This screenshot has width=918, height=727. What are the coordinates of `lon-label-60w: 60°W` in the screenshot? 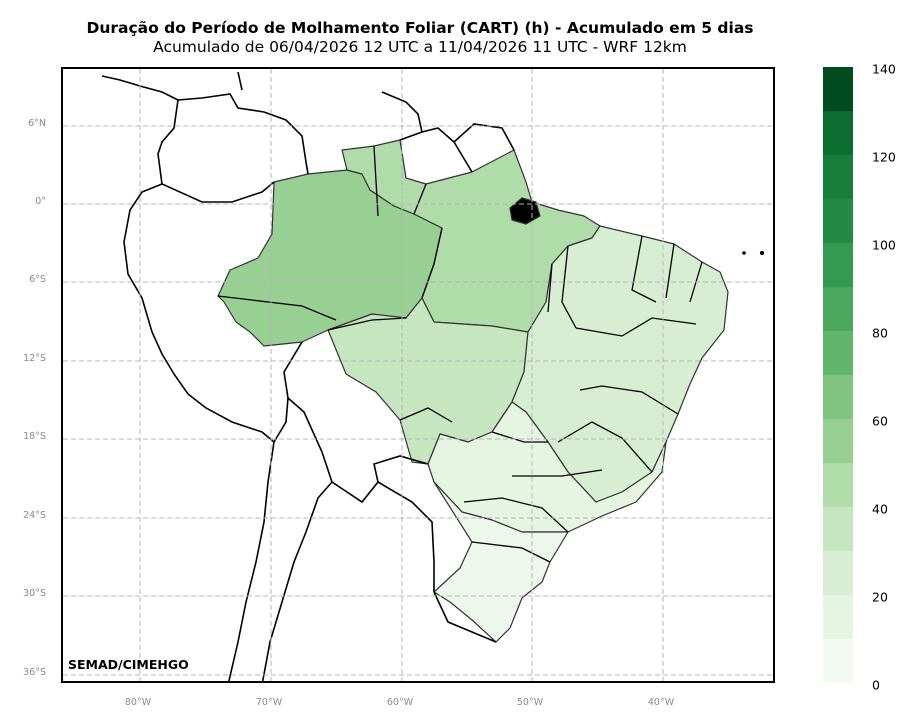 It's located at (400, 702).